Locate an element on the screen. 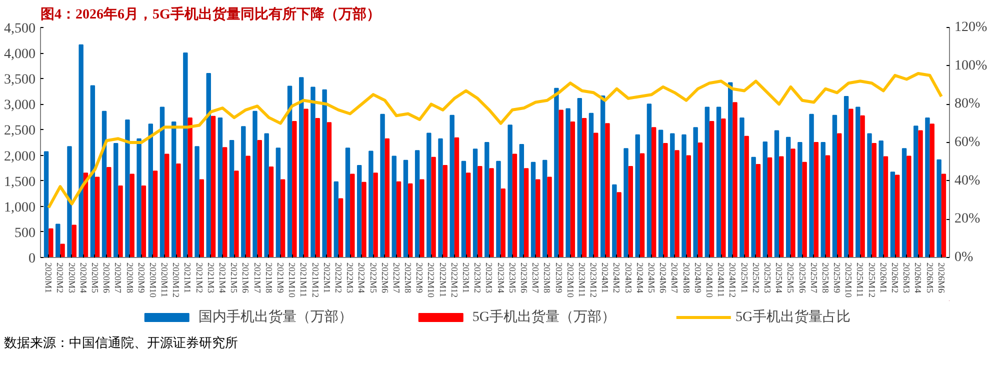 This screenshot has height=365, width=997. x-tick-label: 2020M3 is located at coordinates (71, 278).